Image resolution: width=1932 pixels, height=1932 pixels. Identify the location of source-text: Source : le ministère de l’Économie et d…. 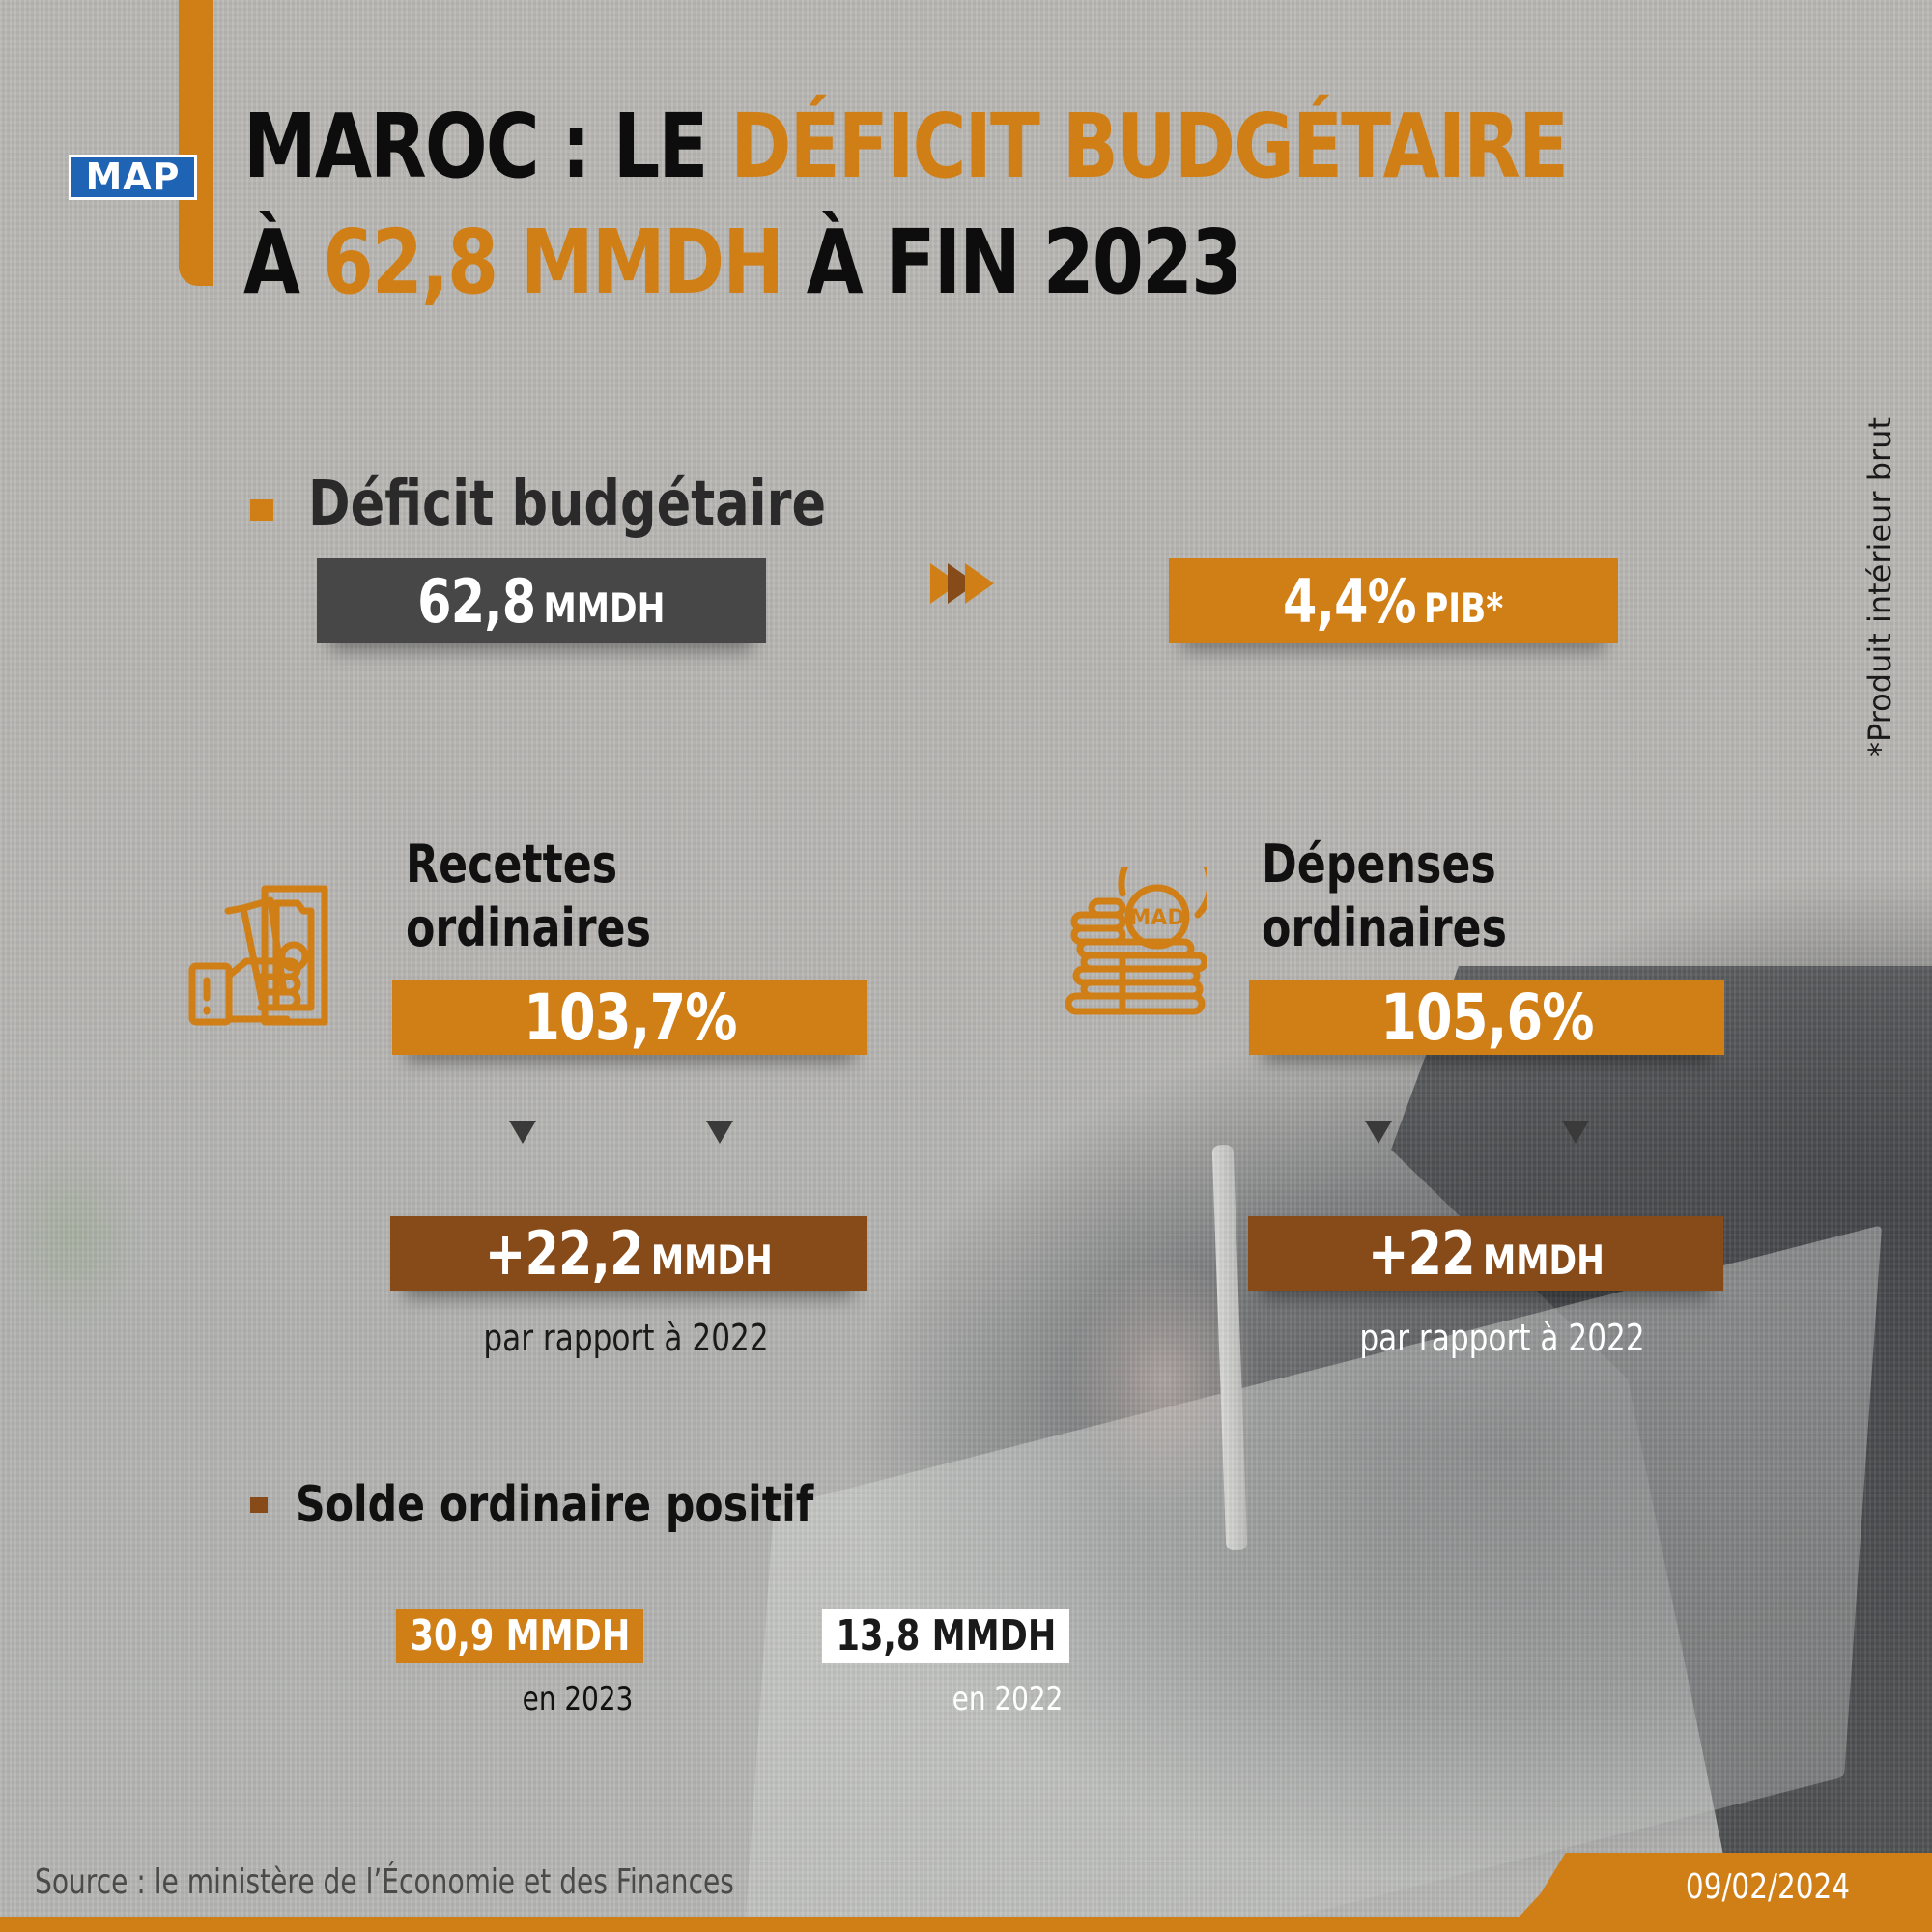
(384, 1882).